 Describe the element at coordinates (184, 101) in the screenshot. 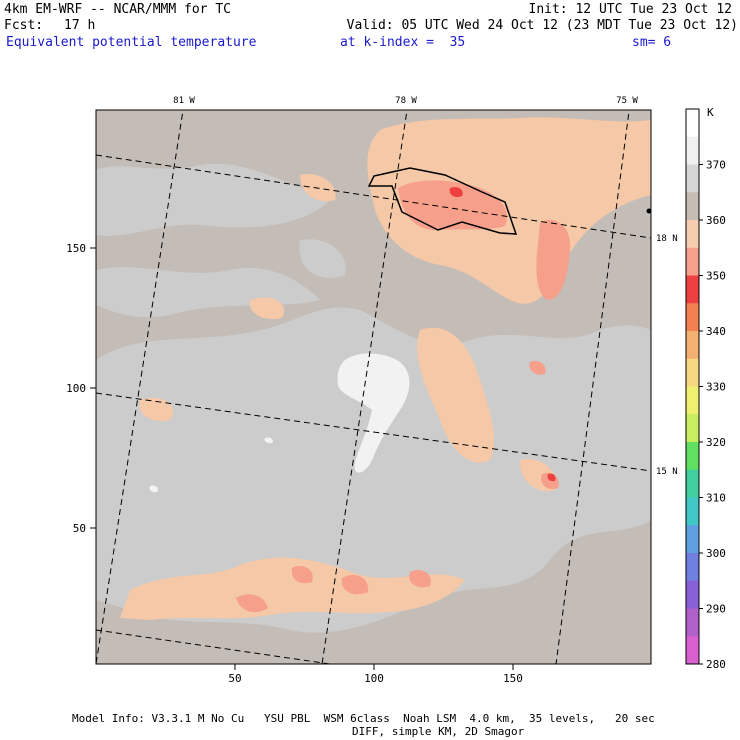

I see `lon-label-81w: 81 W` at that location.